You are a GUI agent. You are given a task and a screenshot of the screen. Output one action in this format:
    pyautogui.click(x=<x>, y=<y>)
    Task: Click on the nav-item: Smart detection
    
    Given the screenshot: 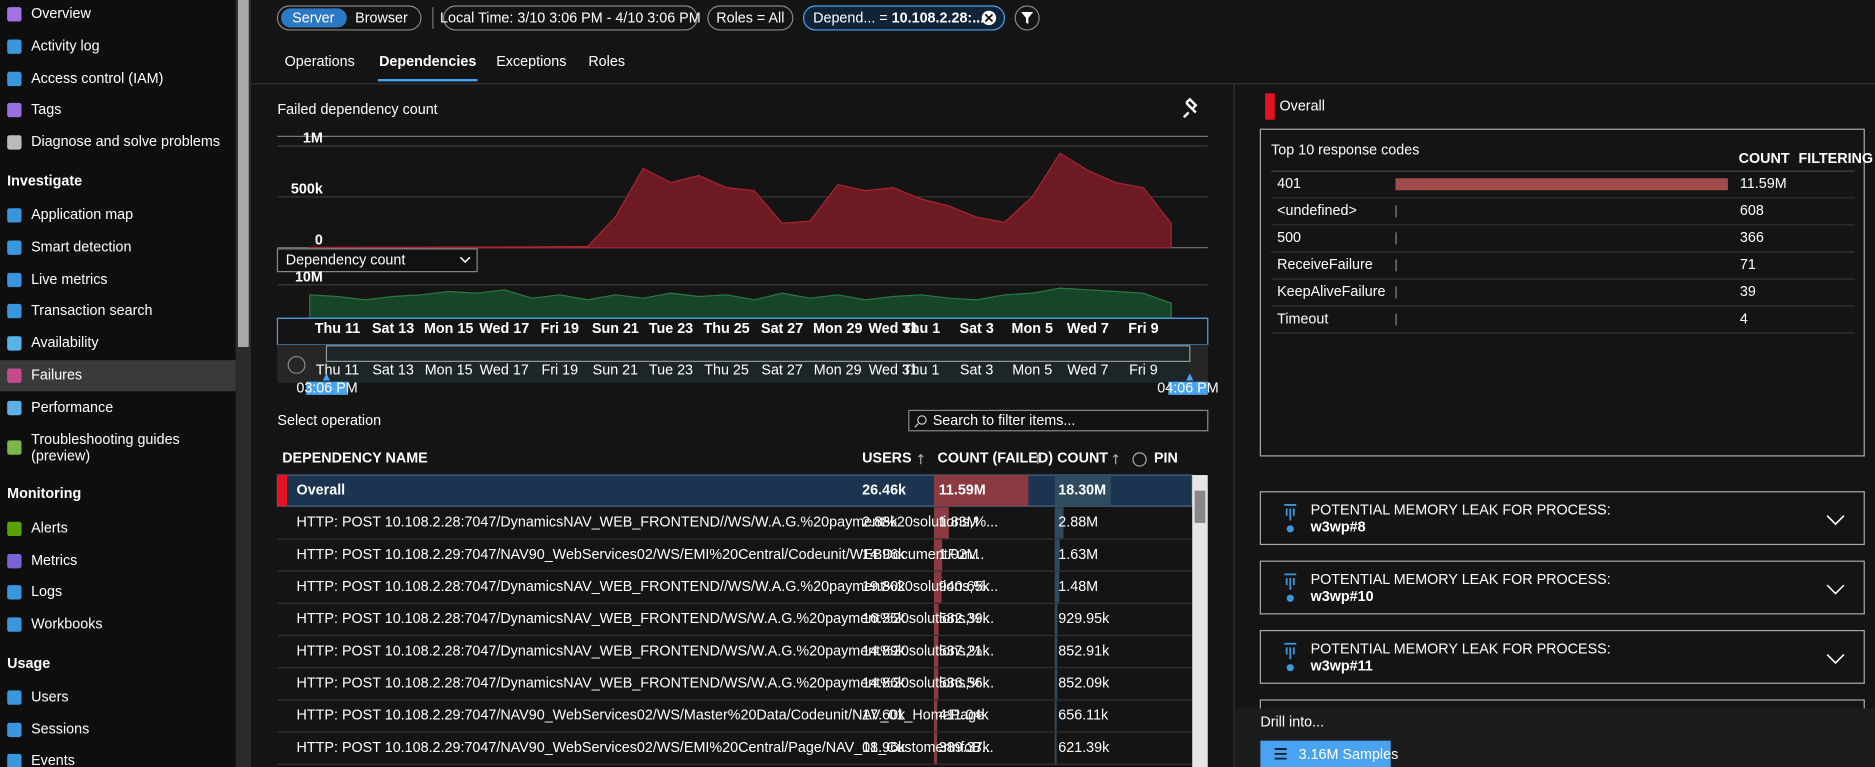 What is the action you would take?
    pyautogui.click(x=81, y=247)
    